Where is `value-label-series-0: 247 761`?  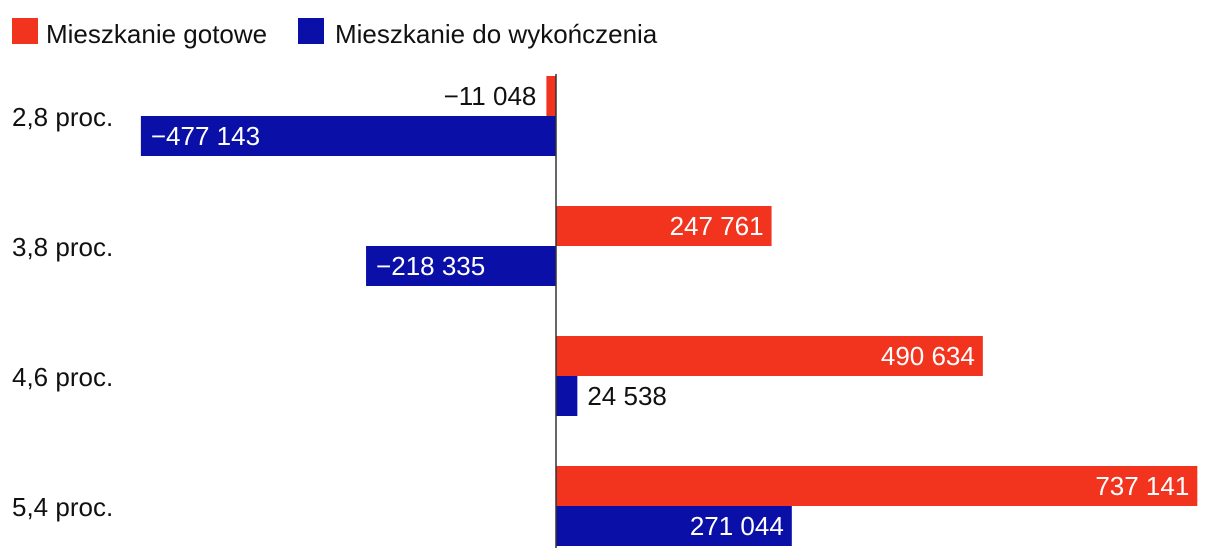
value-label-series-0: 247 761 is located at coordinates (717, 226).